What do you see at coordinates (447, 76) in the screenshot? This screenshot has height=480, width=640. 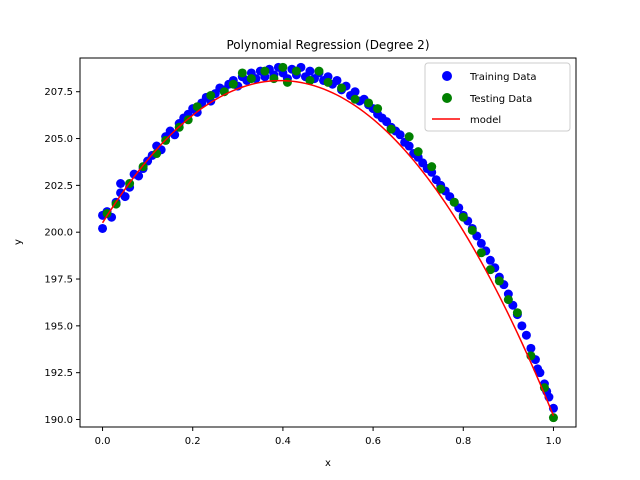 I see `legend-training-marker` at bounding box center [447, 76].